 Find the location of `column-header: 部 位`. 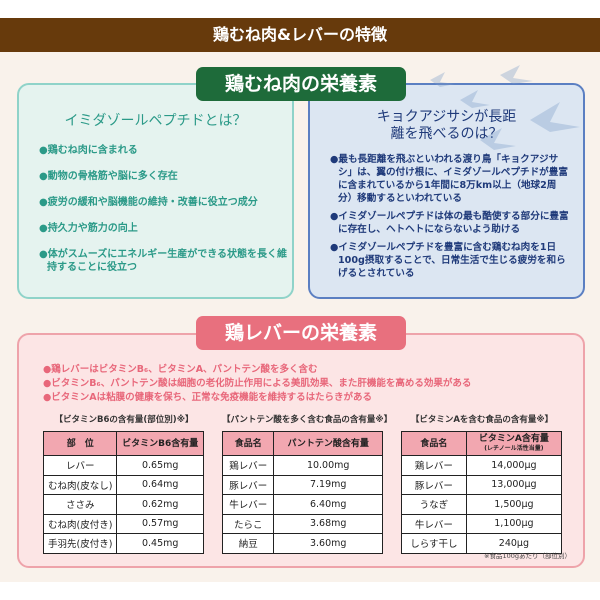

column-header: 部 位 is located at coordinates (80, 443).